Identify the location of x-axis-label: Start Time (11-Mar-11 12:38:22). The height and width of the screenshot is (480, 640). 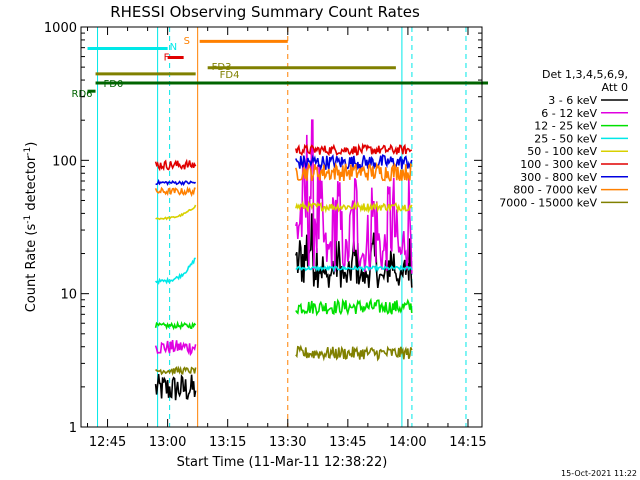
(282, 462).